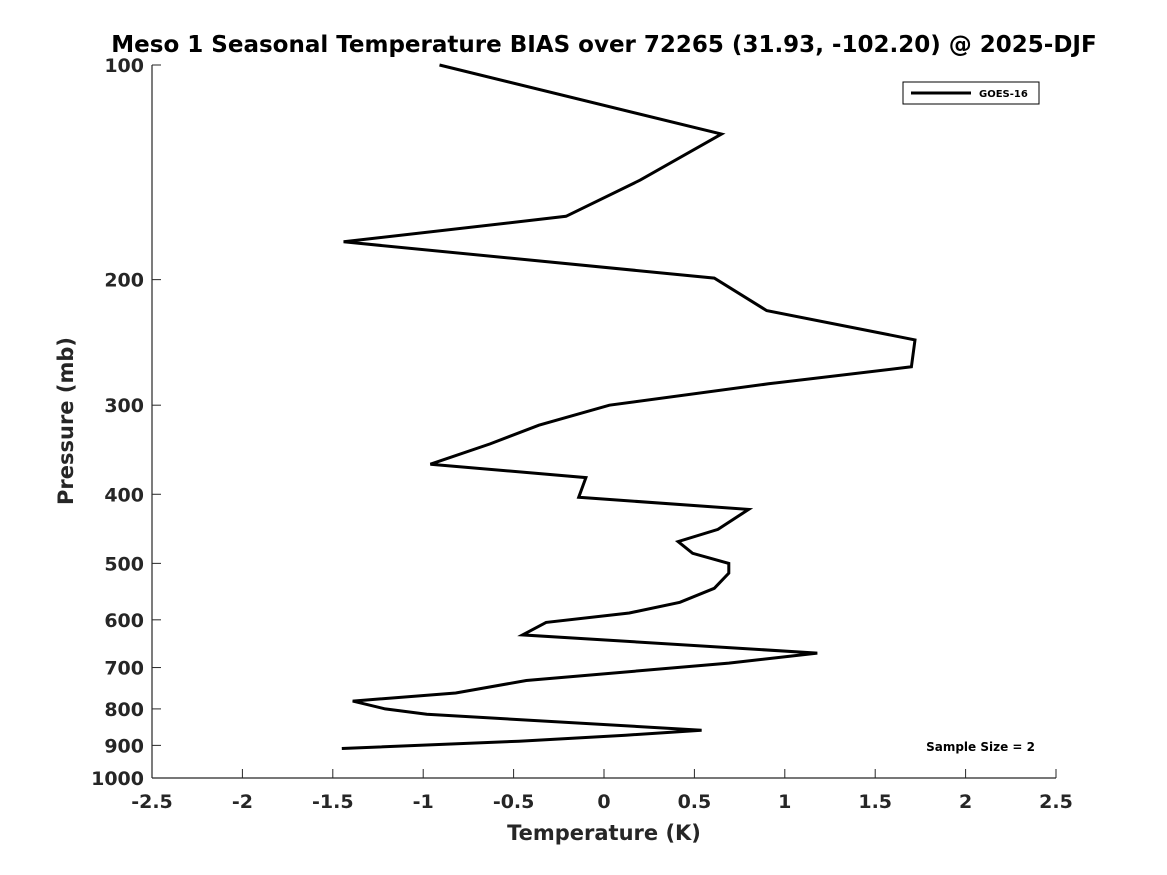  Describe the element at coordinates (1056, 802) in the screenshot. I see `x-tick-label: 2.5` at that location.